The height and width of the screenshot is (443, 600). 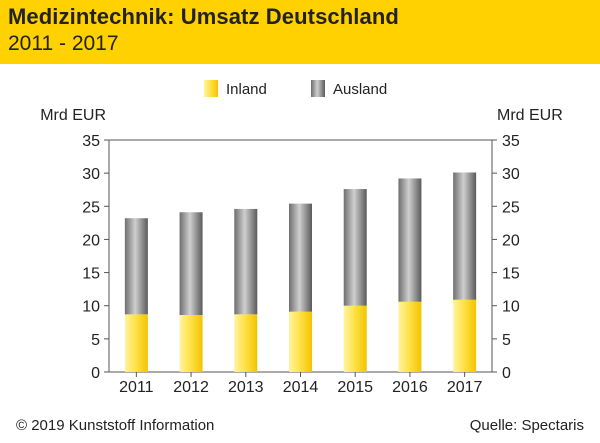 I want to click on y-tick-label-left: 15, so click(x=91, y=274).